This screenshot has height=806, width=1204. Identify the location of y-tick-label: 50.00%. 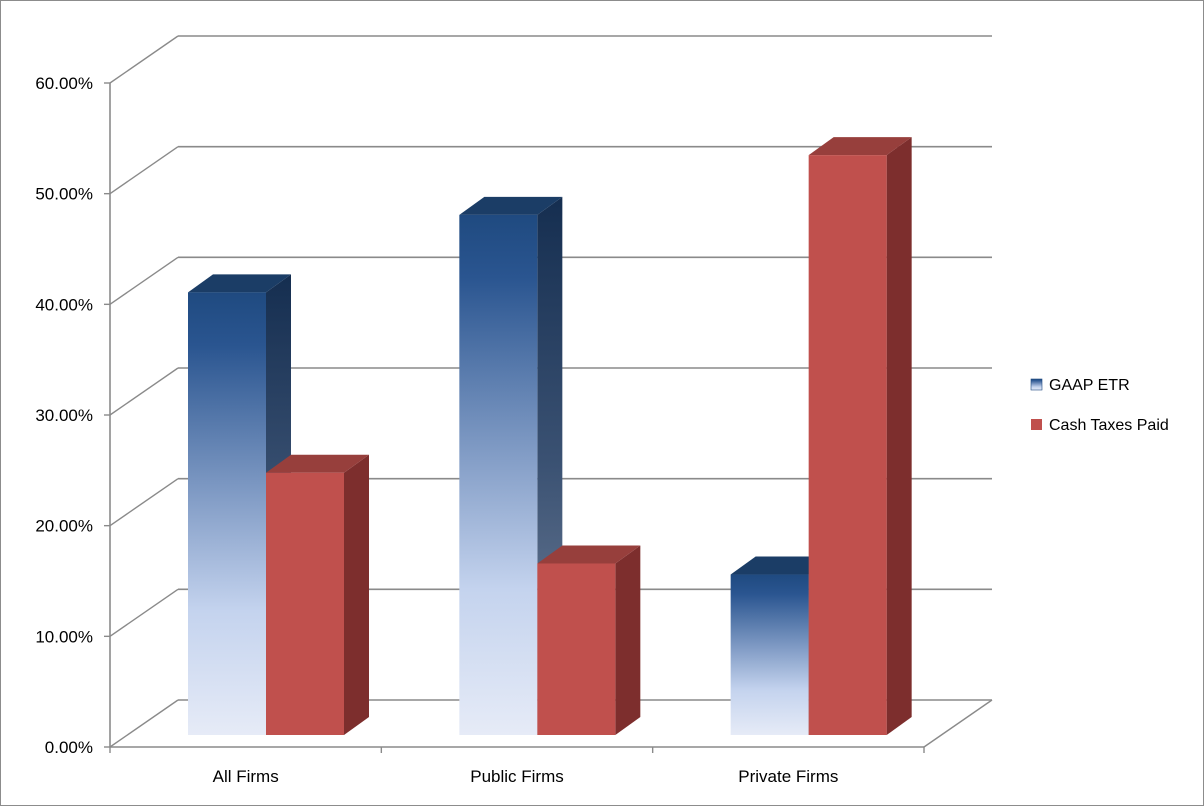
(64, 194).